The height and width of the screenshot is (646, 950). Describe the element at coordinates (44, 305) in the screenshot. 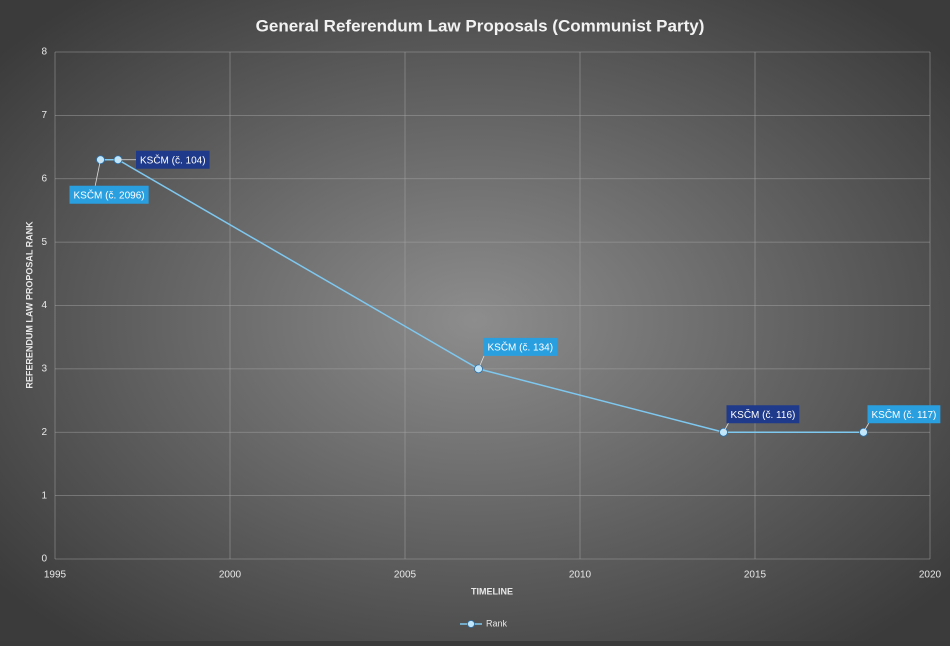

I see `y-tick-label: 4` at that location.